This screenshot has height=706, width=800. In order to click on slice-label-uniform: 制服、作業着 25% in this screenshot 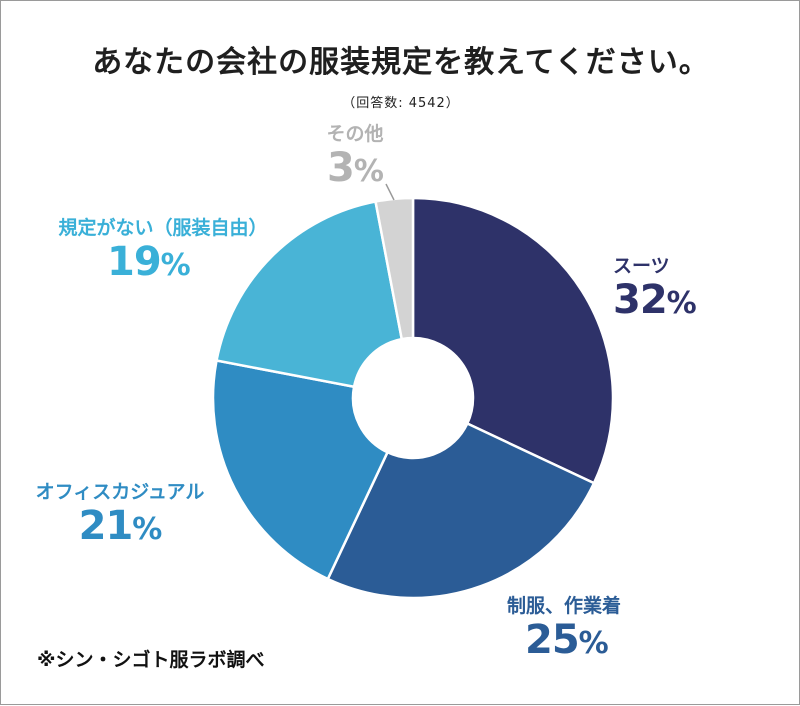, I will do `click(564, 626)`.